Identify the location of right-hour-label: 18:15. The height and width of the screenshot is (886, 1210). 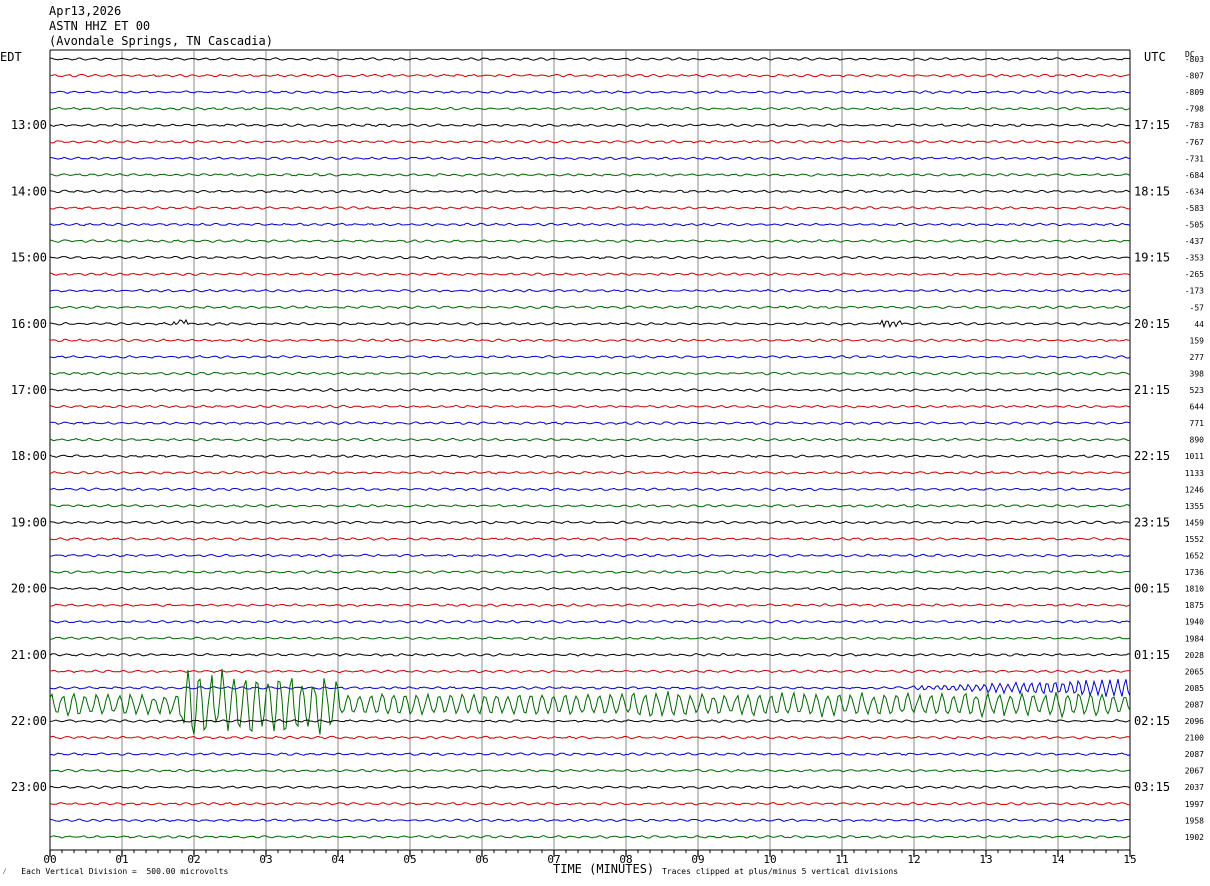
(1152, 191).